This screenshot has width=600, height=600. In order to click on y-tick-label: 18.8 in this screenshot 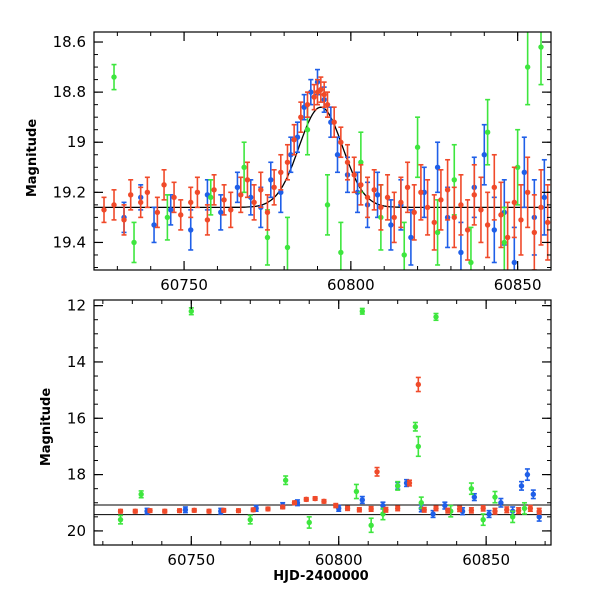, I will do `click(69, 92)`.